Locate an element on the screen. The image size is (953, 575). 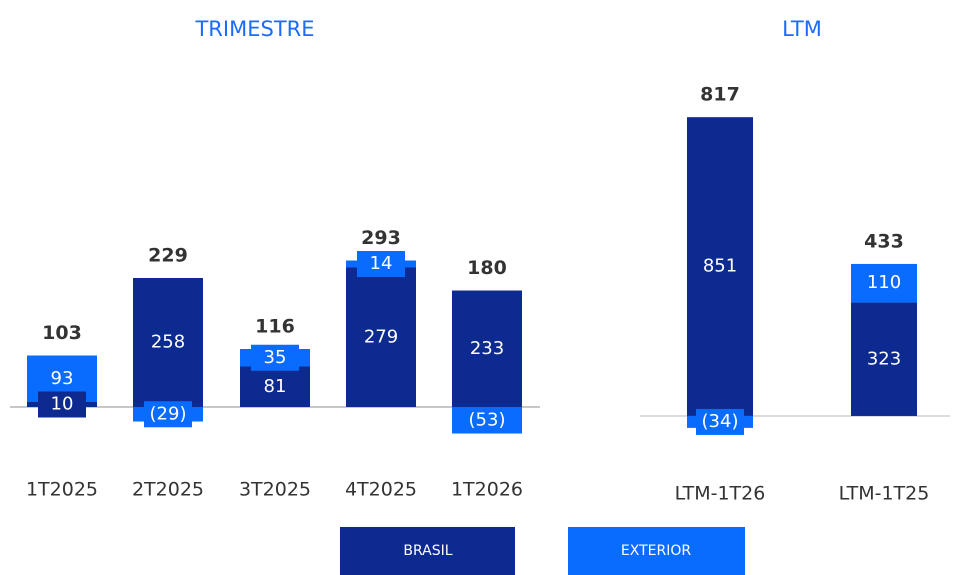
data-label: 258 is located at coordinates (168, 342).